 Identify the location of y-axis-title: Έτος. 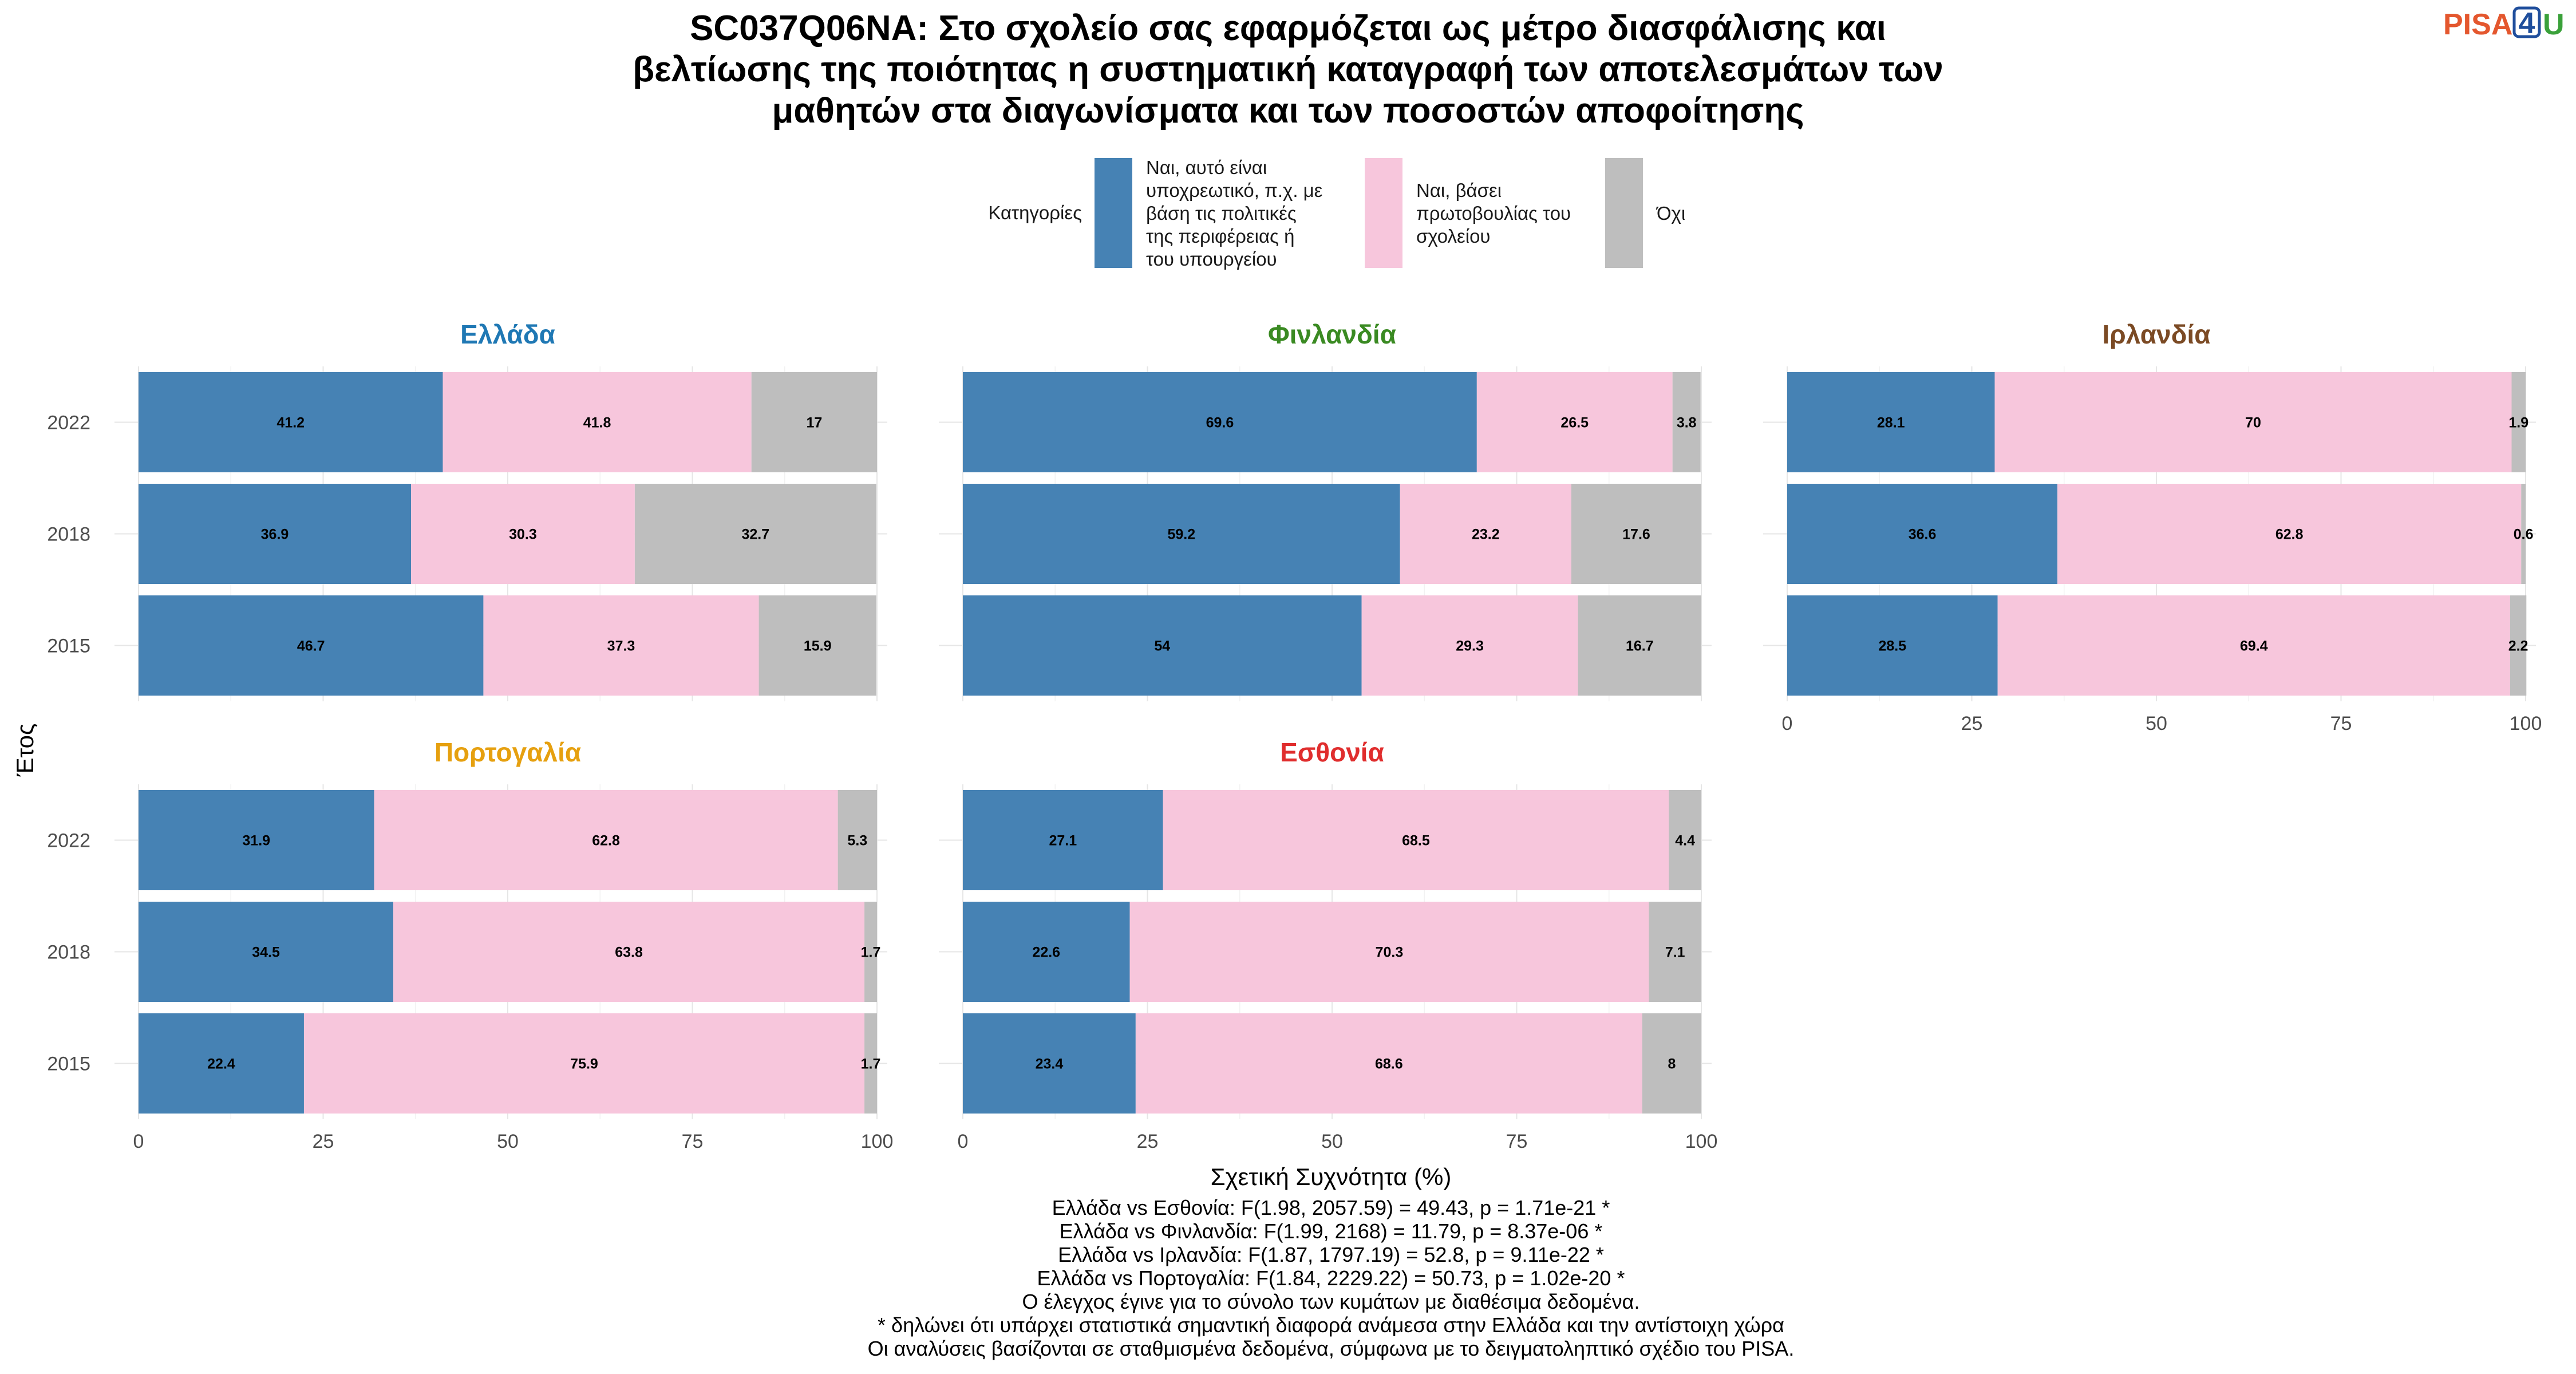
(24, 751).